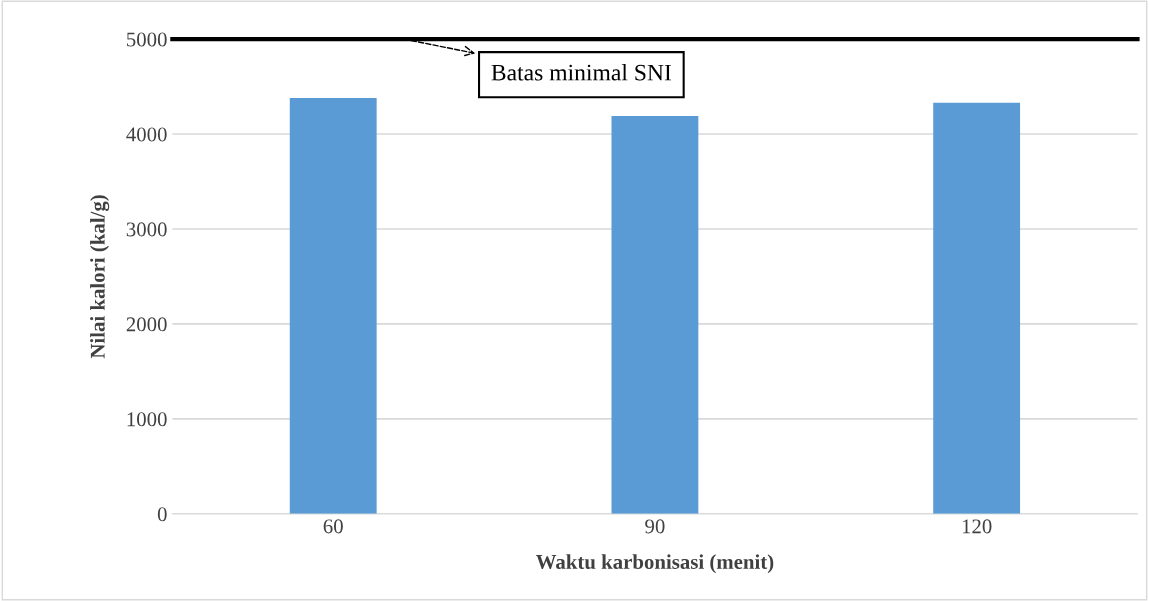 The width and height of the screenshot is (1149, 601). What do you see at coordinates (977, 526) in the screenshot?
I see `x-tick-label: 120` at bounding box center [977, 526].